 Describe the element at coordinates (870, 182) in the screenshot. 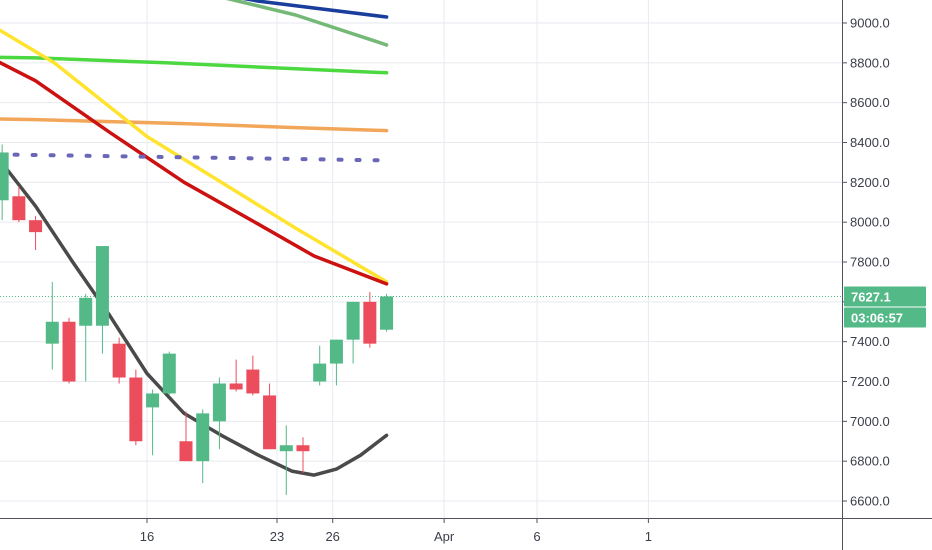

I see `y-tick-label: 8200.0` at that location.